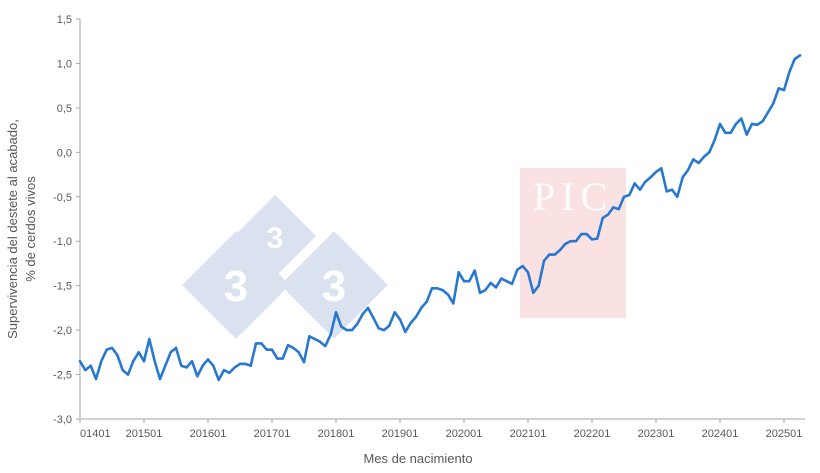 The width and height of the screenshot is (820, 473). Describe the element at coordinates (64, 64) in the screenshot. I see `y-tick-label: 1,0` at that location.